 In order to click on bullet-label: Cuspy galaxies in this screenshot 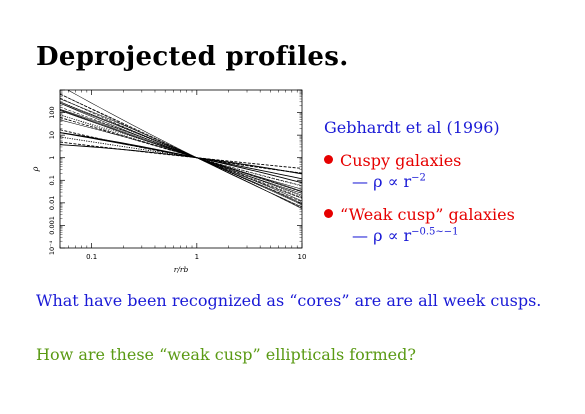, I will do `click(401, 160)`.